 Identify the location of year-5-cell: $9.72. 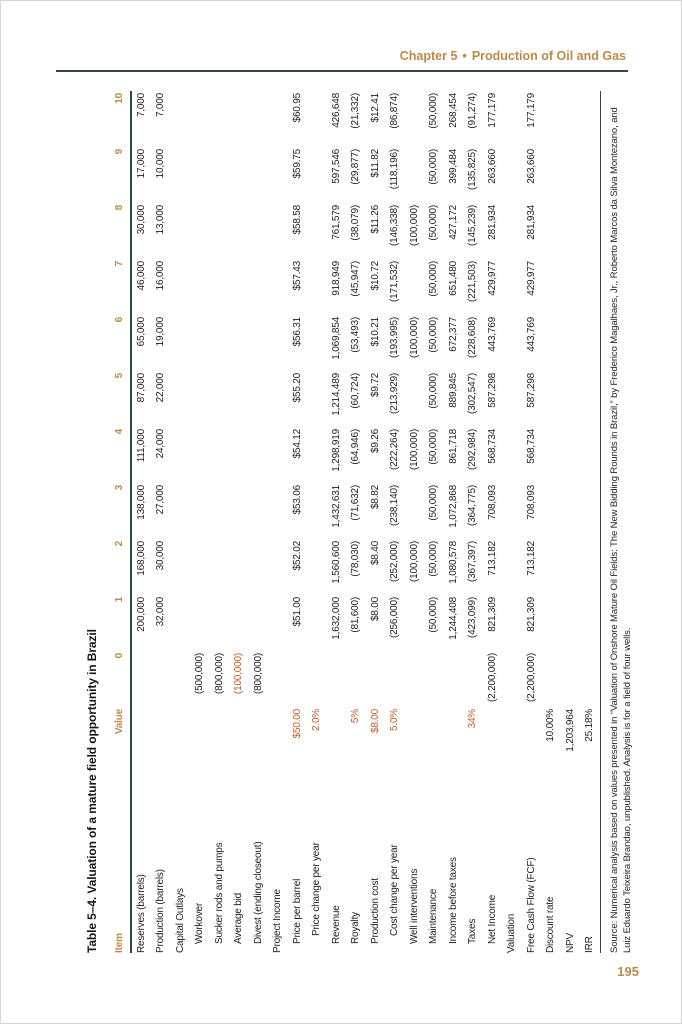
(375, 385).